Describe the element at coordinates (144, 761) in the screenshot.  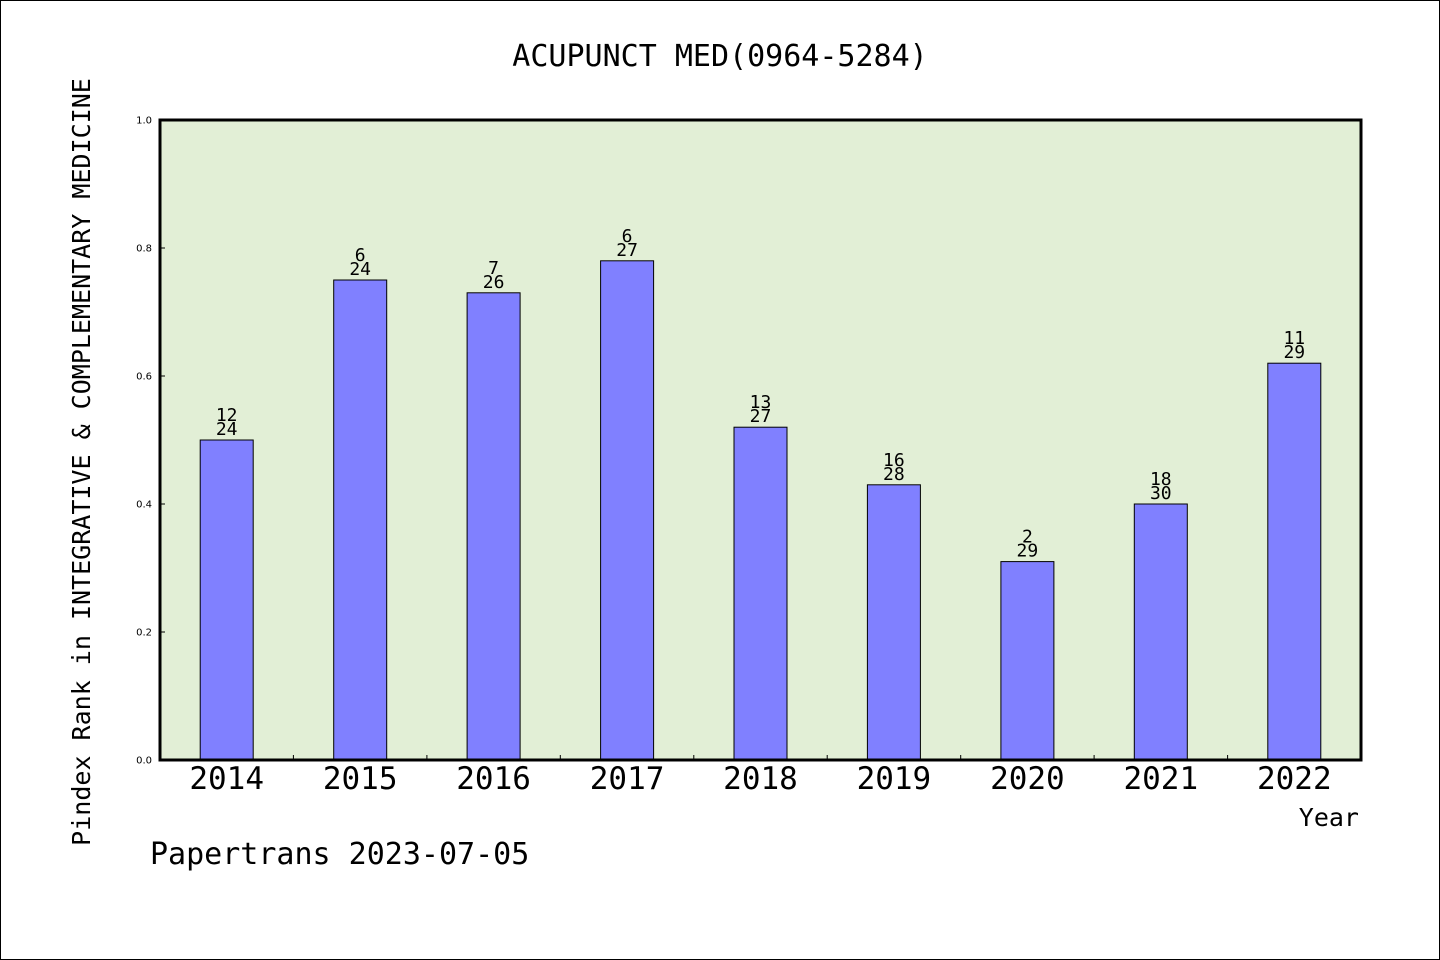
I see `y-tick-label-0: 0.0` at that location.